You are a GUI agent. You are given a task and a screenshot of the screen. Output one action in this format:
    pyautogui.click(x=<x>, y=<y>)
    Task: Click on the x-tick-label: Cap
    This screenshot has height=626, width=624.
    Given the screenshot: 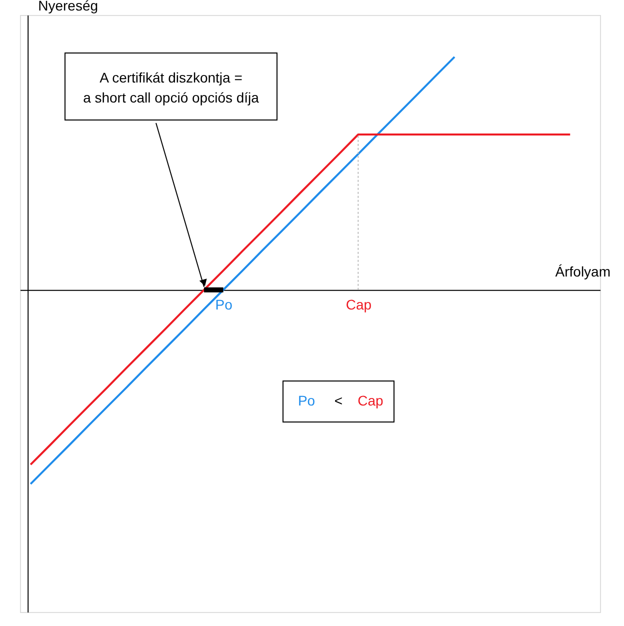 What is the action you would take?
    pyautogui.click(x=359, y=304)
    